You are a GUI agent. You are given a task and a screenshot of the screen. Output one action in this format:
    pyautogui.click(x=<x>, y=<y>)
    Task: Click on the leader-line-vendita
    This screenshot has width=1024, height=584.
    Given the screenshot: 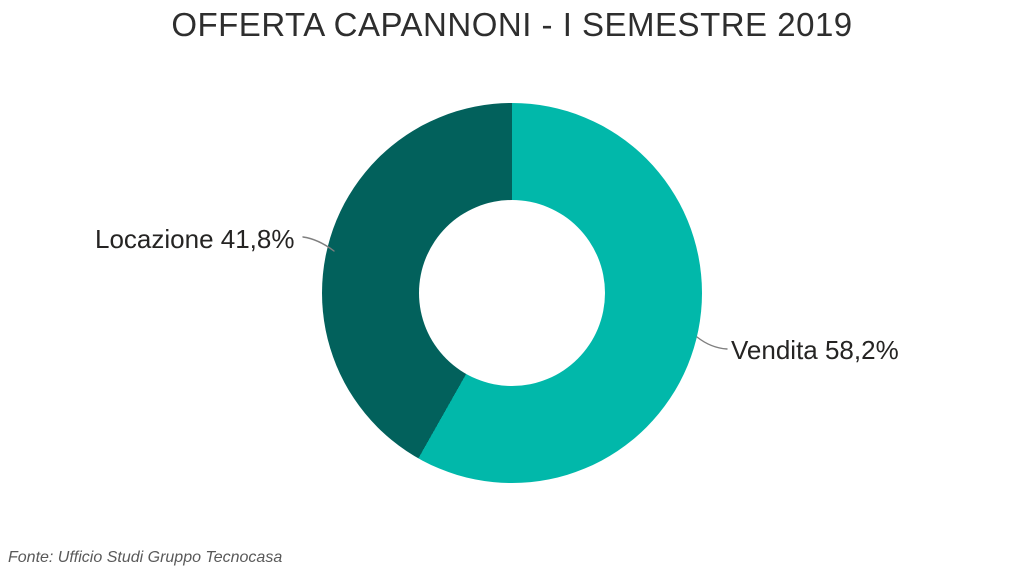 What is the action you would take?
    pyautogui.click(x=712, y=343)
    